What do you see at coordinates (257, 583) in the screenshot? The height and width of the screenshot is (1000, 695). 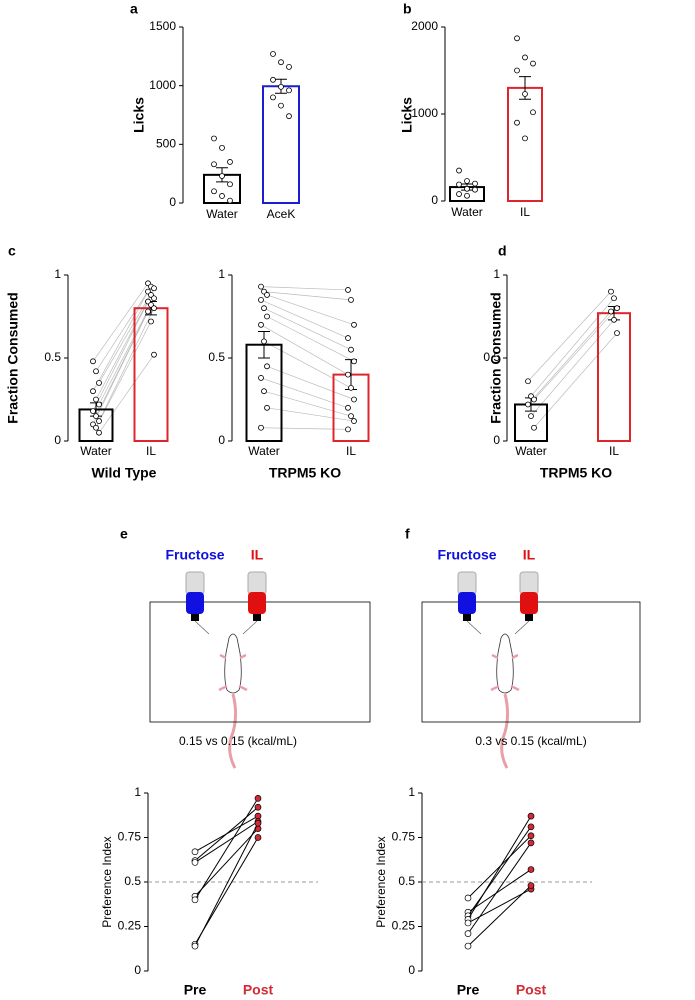 I see `bottle` at bounding box center [257, 583].